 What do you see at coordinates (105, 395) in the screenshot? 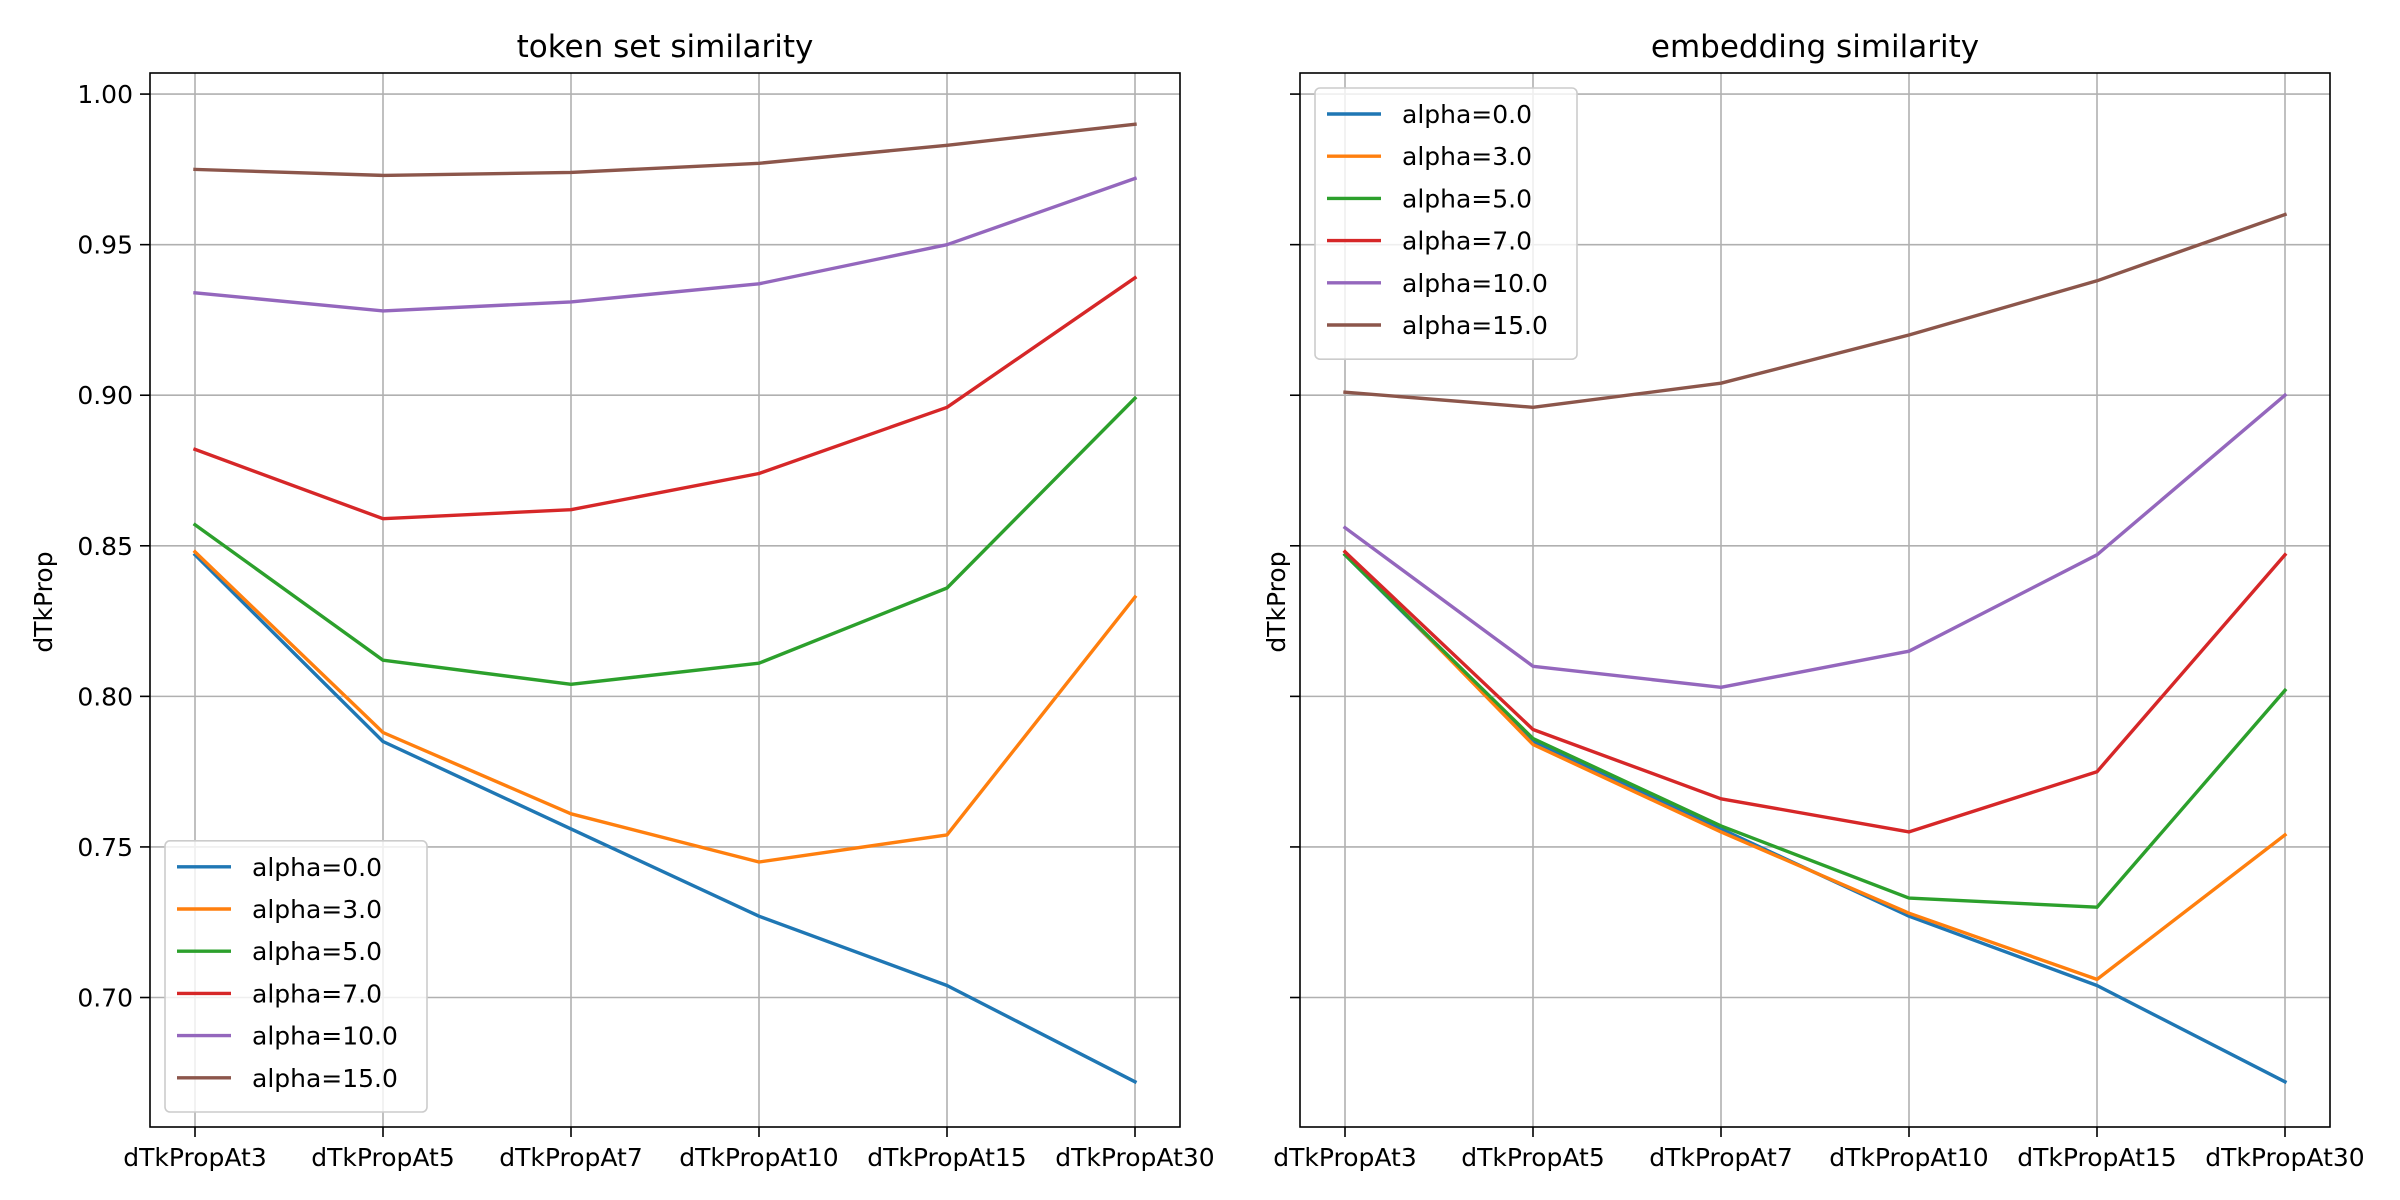
I see `y-tick-label: 0.90` at bounding box center [105, 395].